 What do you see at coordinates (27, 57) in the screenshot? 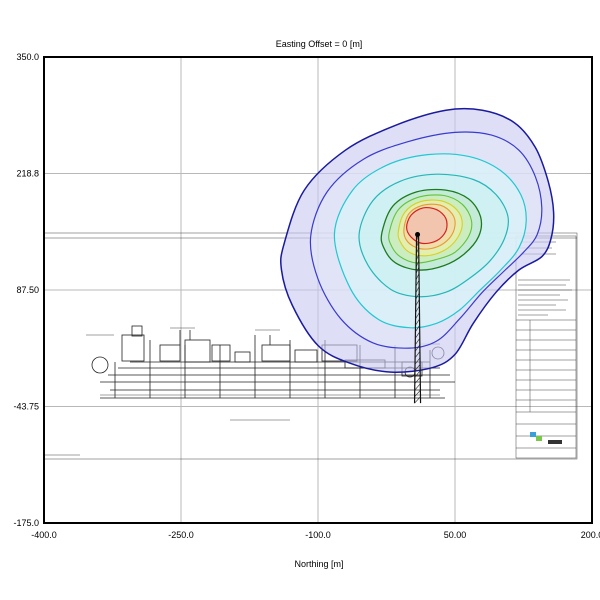
I see `y-tick-label: 350.0` at bounding box center [27, 57].